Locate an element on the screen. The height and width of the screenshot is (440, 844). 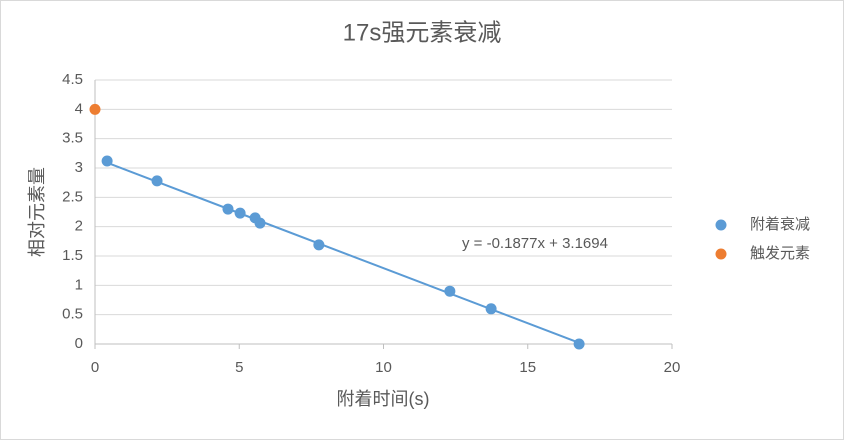
y-tick-label: 0 is located at coordinates (79, 343).